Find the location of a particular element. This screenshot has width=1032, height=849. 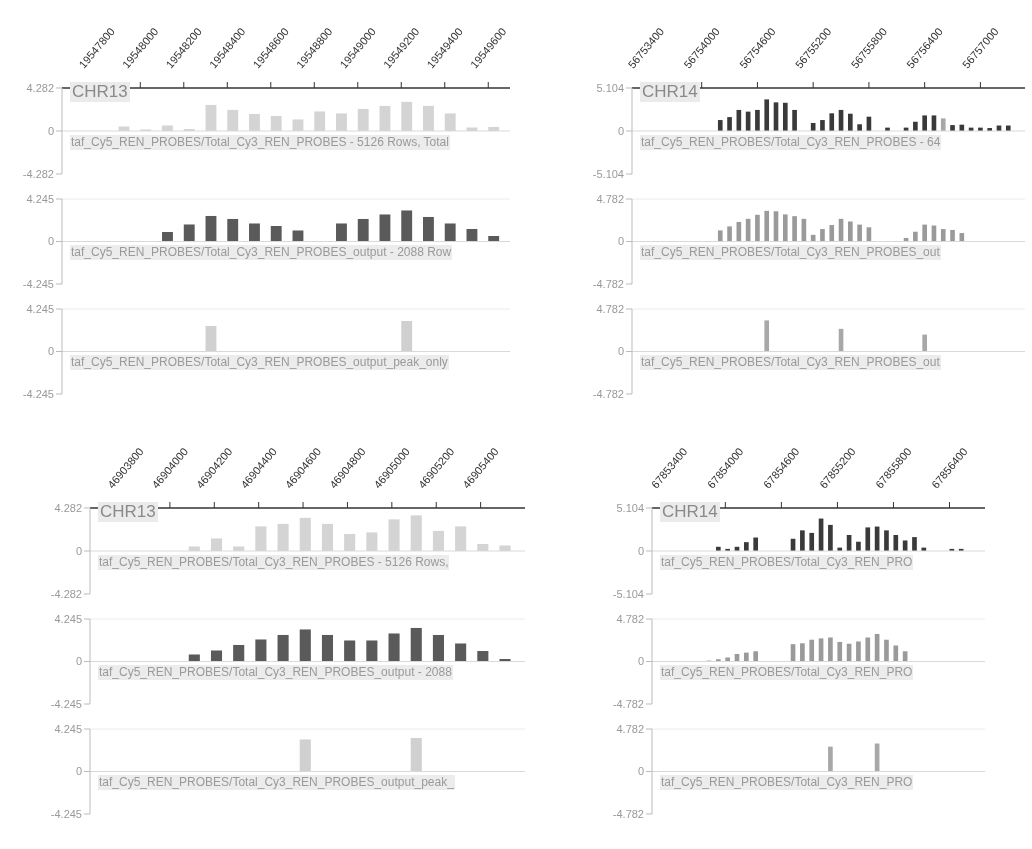

annotation: taf_Cy5_REN_PROBES/Total_Cy3_REN_PROBES_output - 2088 Row is located at coordinates (261, 252).